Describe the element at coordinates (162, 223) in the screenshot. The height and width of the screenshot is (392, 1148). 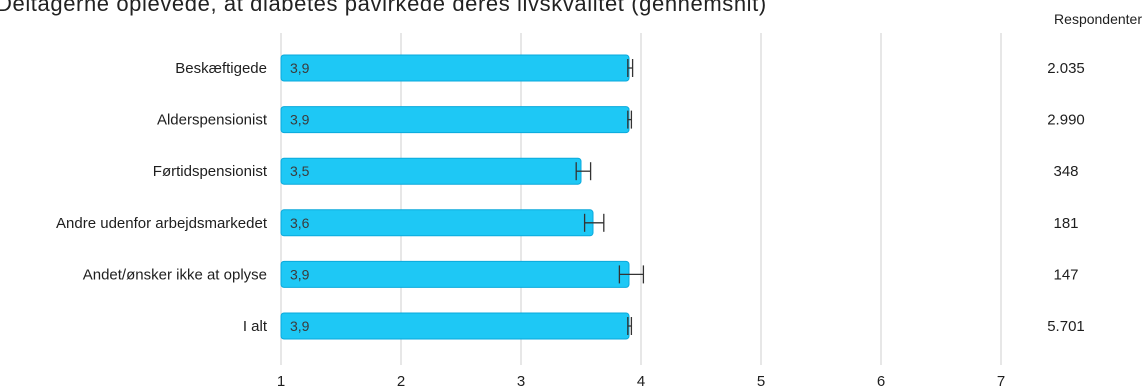
I see `category-label-3: Andre udenfor arbejdsmarkedet` at that location.